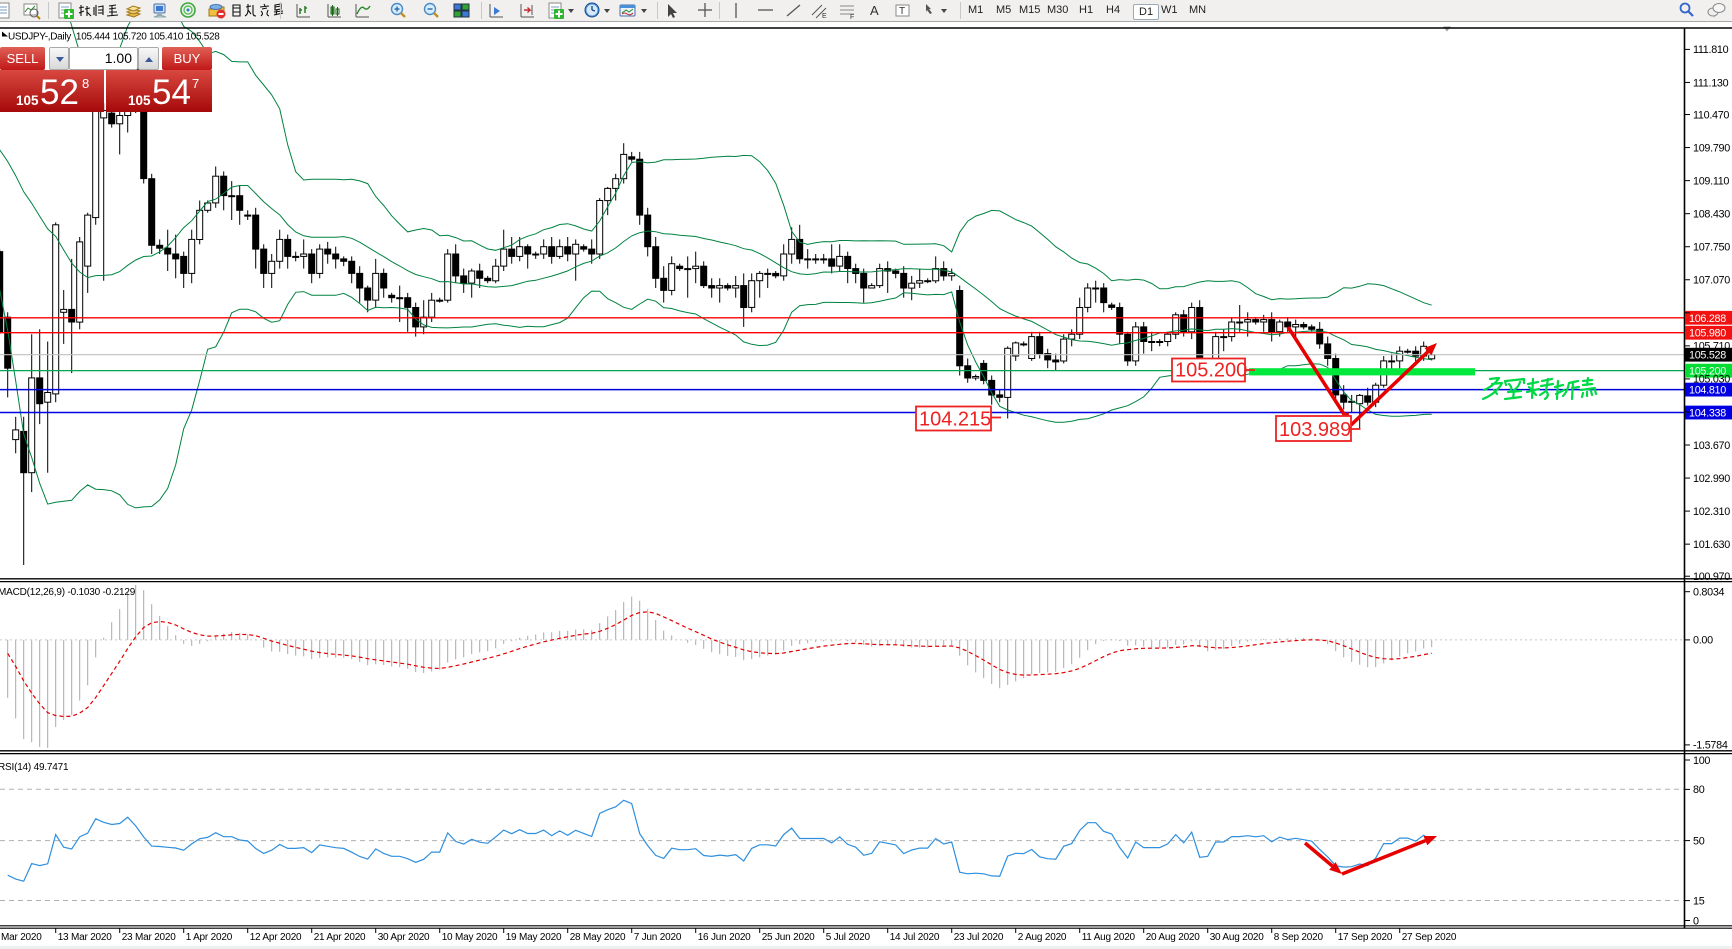 The width and height of the screenshot is (1732, 949). Describe the element at coordinates (1237, 937) in the screenshot. I see `svg-text: 30 Aug 2020` at that location.